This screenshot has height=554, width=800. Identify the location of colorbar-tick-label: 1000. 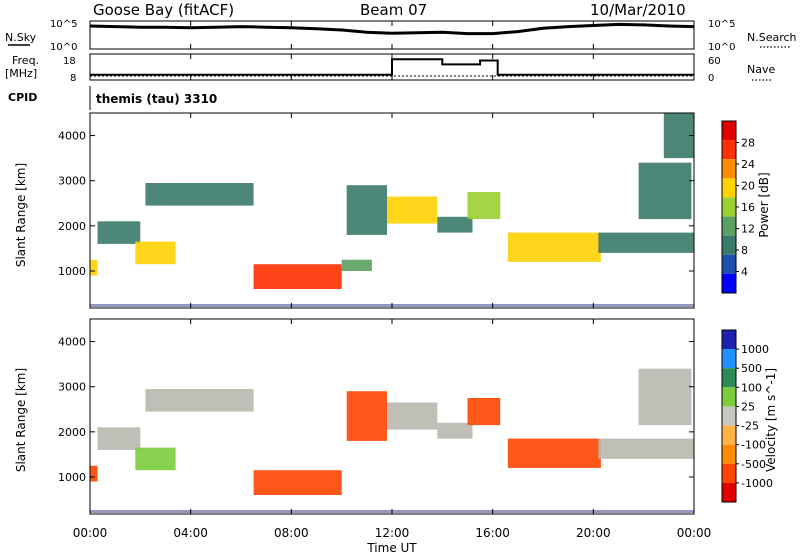
(755, 349).